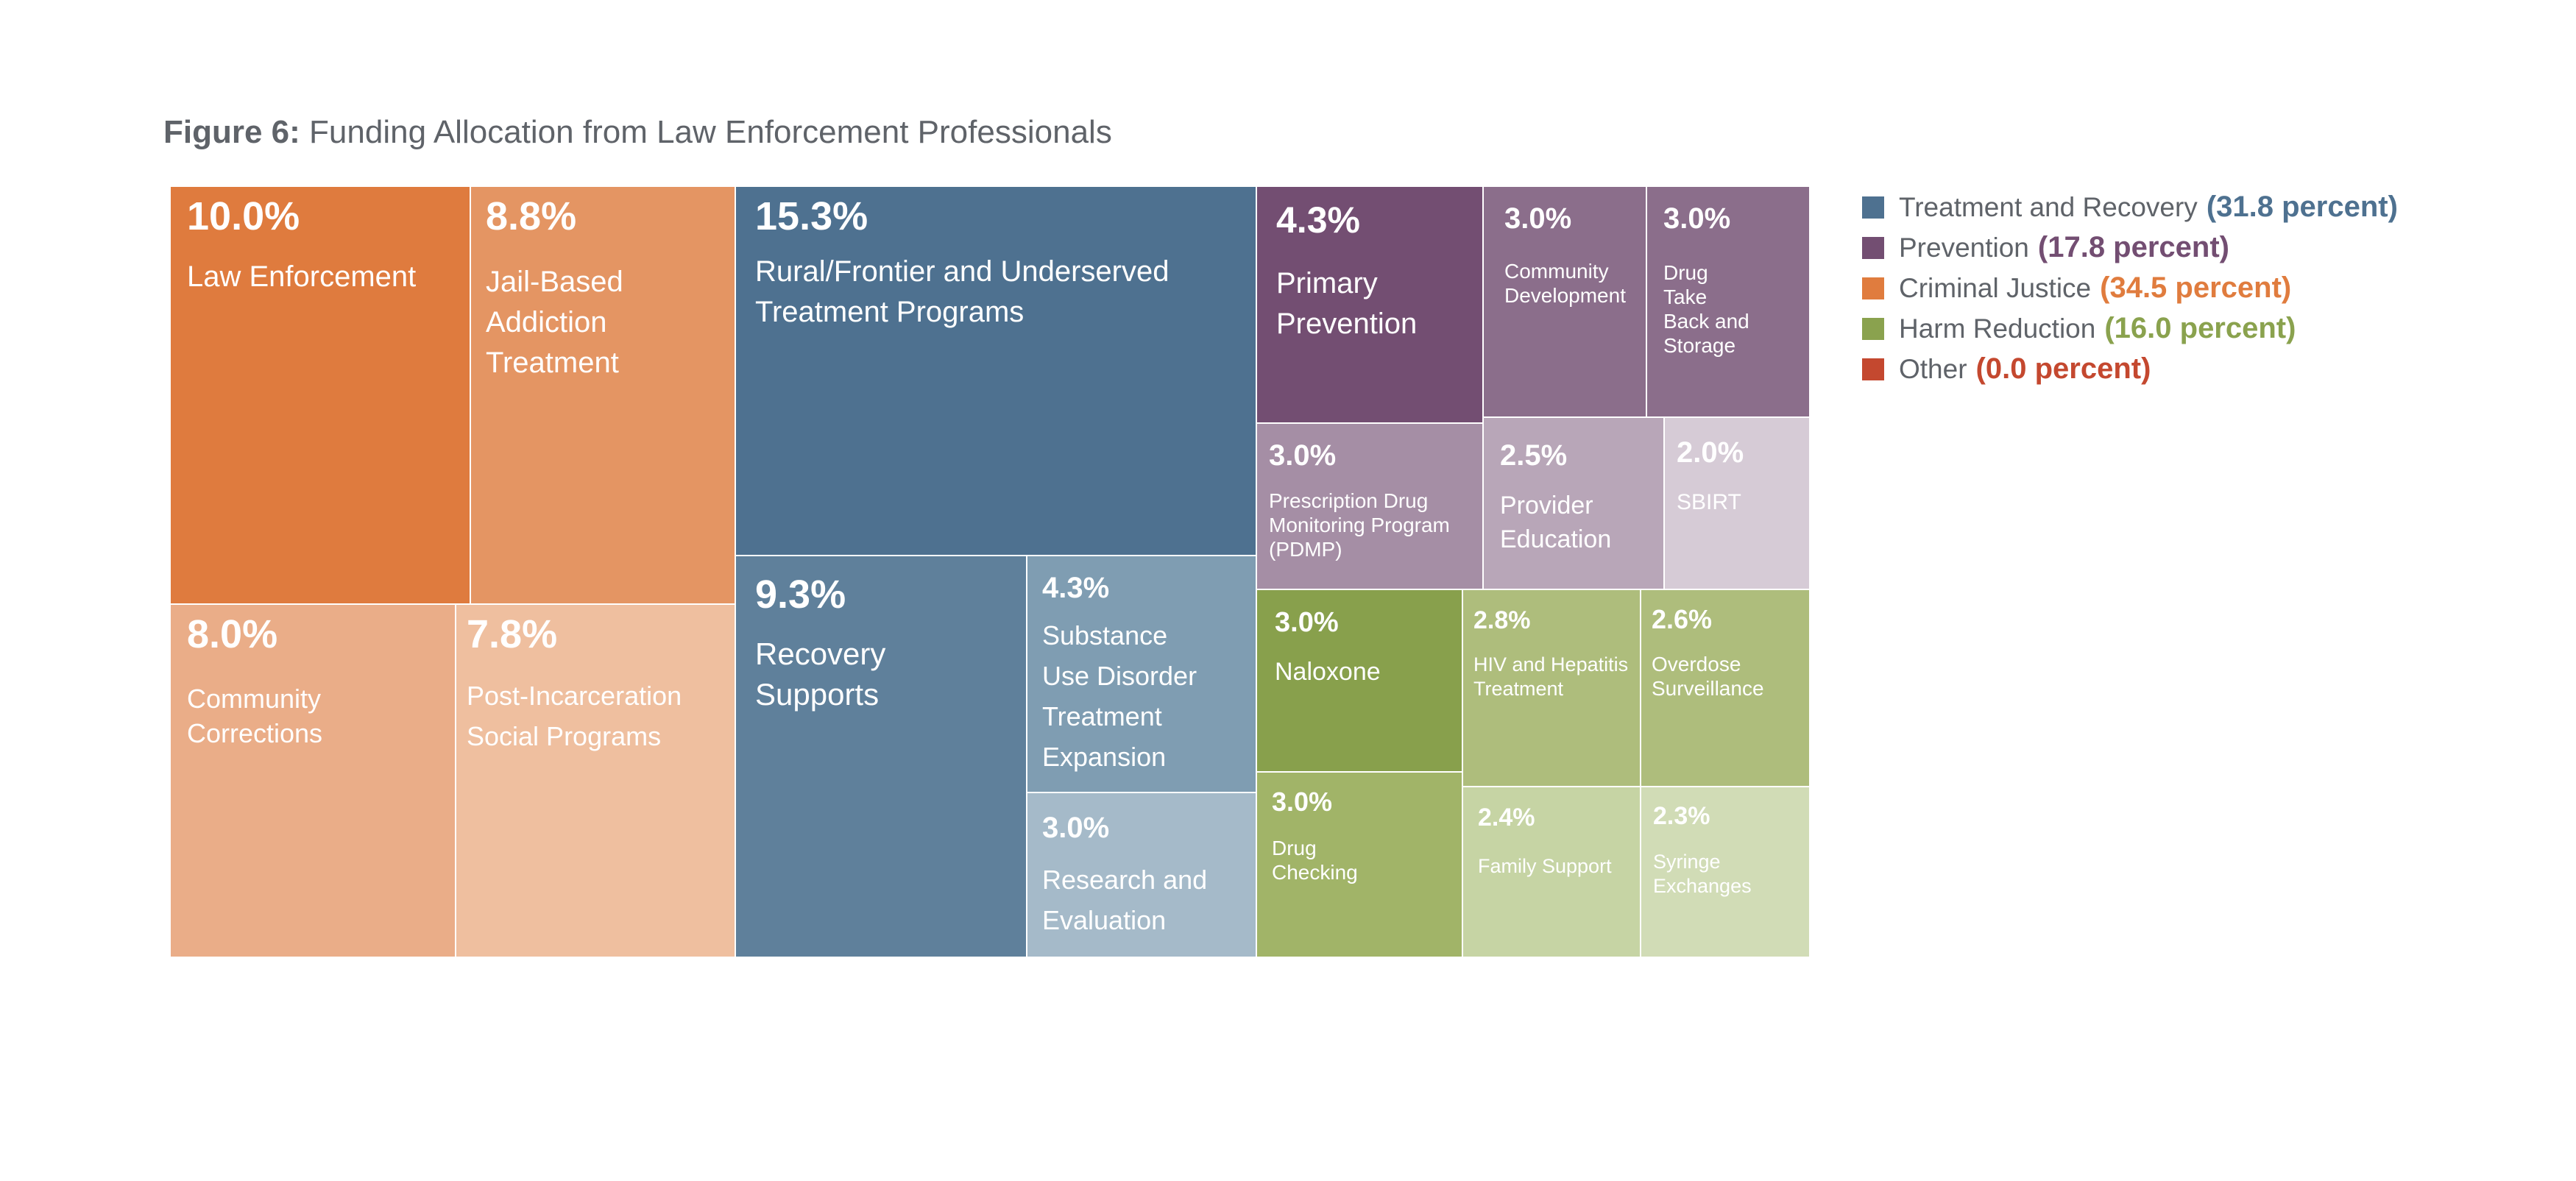 This screenshot has height=1181, width=2576. Describe the element at coordinates (1709, 502) in the screenshot. I see `tile-label: SBIRT` at that location.